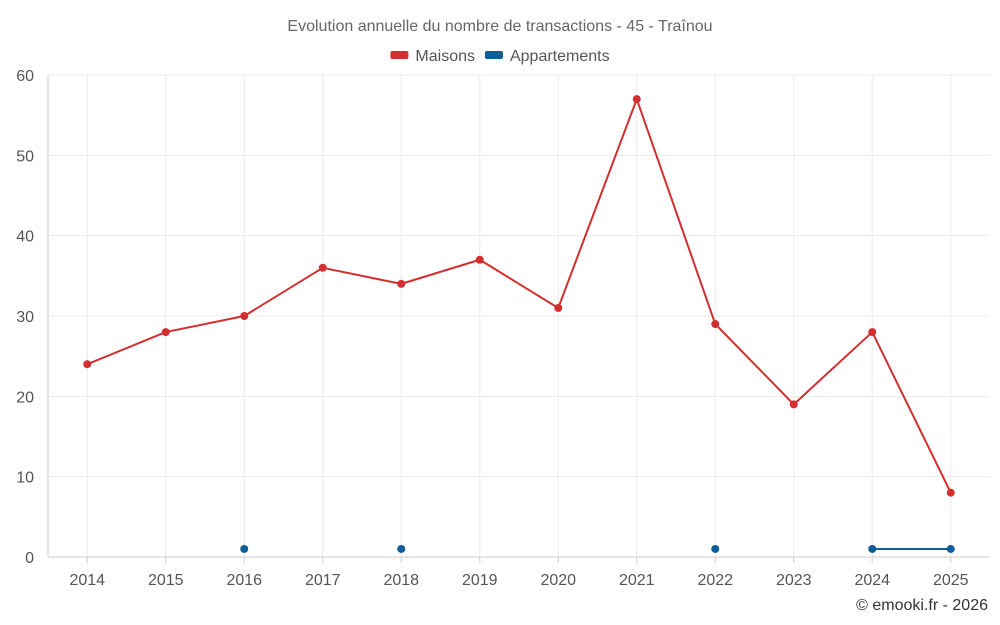 The height and width of the screenshot is (625, 1000). What do you see at coordinates (25, 317) in the screenshot?
I see `y-tick-label: 30` at bounding box center [25, 317].